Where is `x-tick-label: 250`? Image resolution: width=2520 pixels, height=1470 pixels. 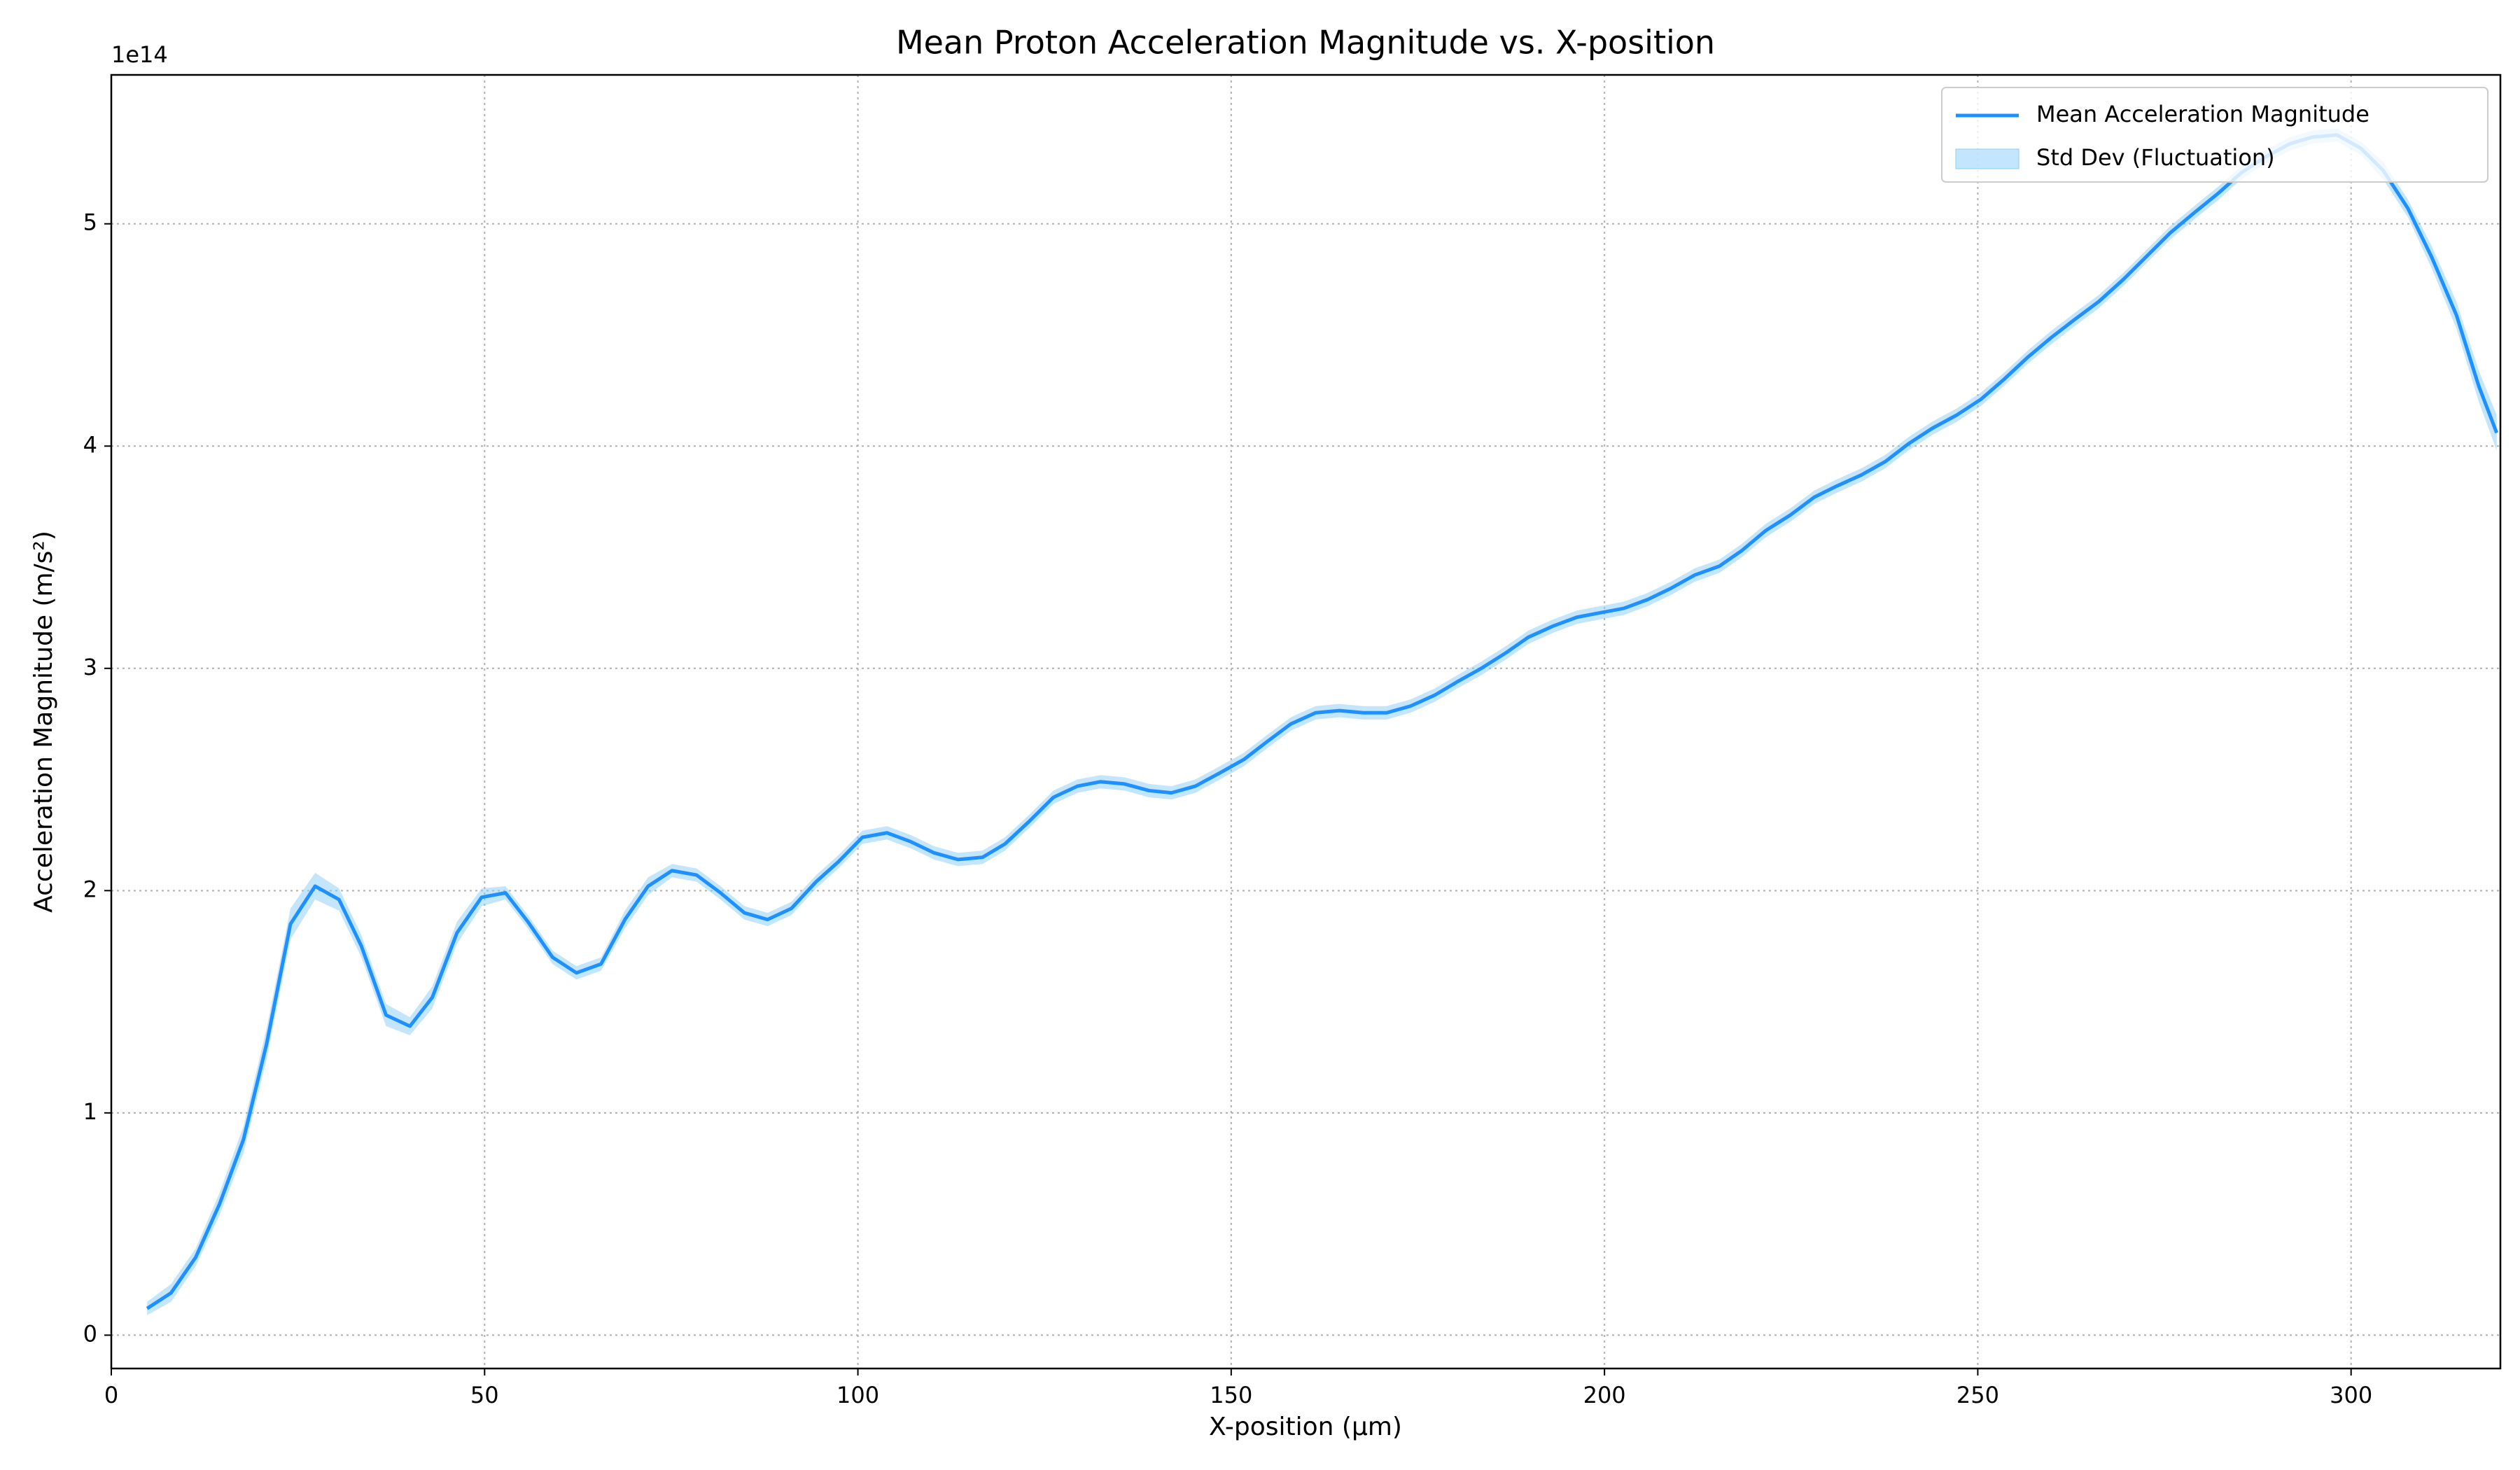
x-tick-label: 250 is located at coordinates (1977, 1395).